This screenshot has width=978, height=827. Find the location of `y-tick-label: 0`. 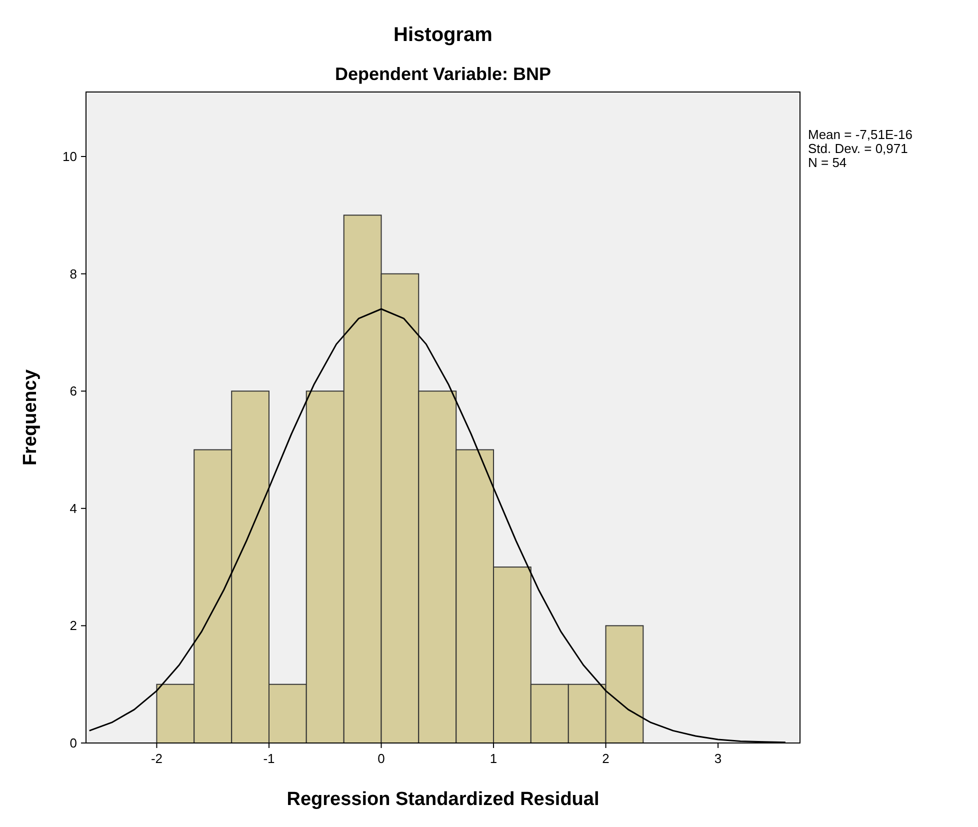

y-tick-label: 0 is located at coordinates (73, 743).